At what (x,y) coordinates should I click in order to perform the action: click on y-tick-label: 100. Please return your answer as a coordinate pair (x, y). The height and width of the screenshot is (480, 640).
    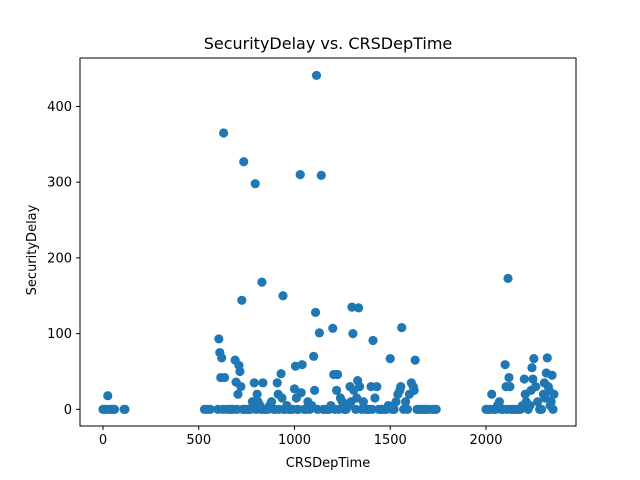
    Looking at the image, I should click on (59, 334).